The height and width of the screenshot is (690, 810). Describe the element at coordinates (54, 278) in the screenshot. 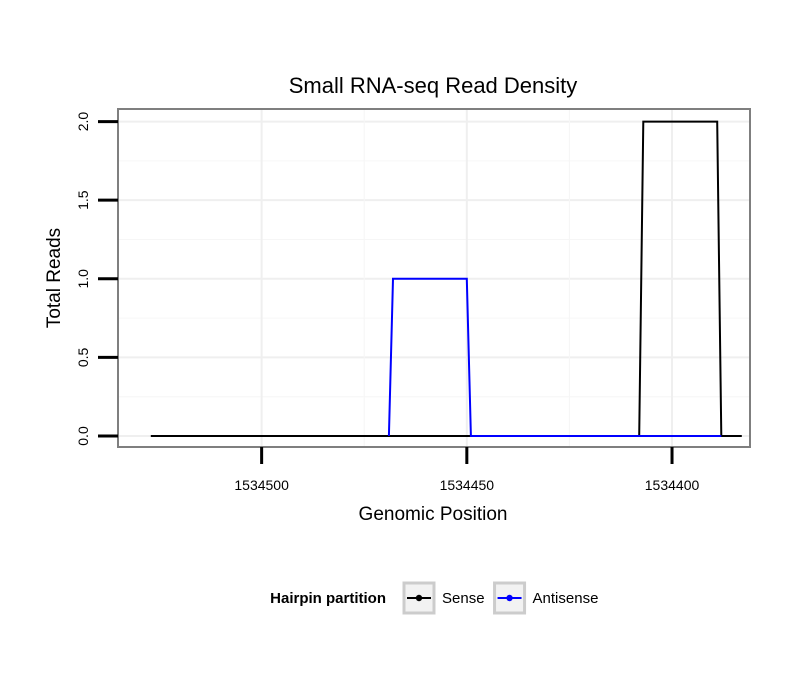

I see `y-axis-label: Total Reads` at that location.